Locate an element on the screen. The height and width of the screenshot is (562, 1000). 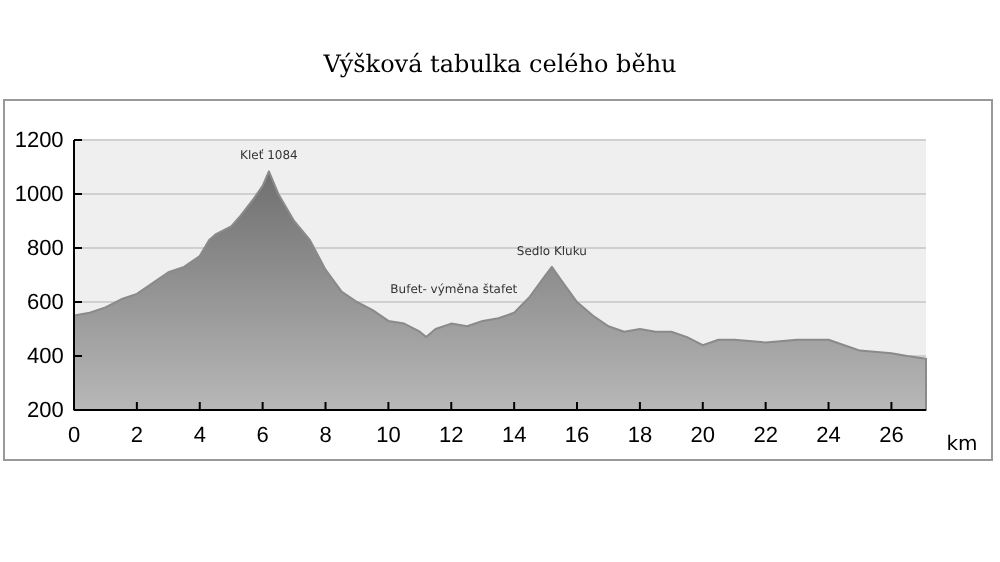
x-tick-label: 4 is located at coordinates (199, 436).